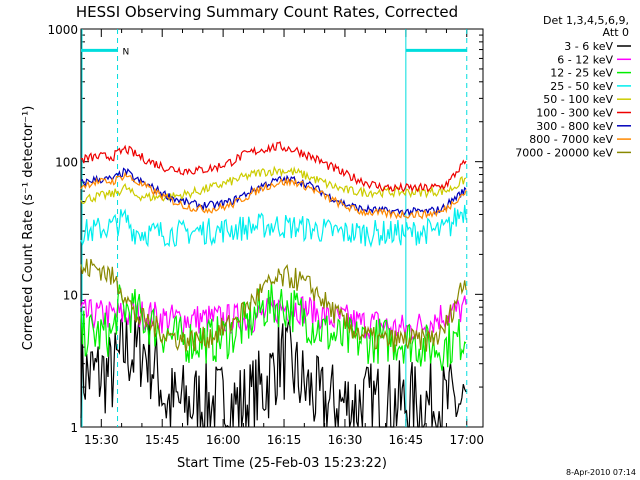  I want to click on x-tick-label: 16:15, so click(284, 440).